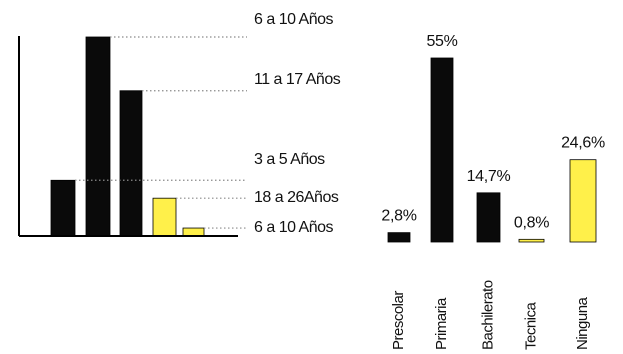 The width and height of the screenshot is (623, 354). I want to click on bar-tecnica, so click(531, 240).